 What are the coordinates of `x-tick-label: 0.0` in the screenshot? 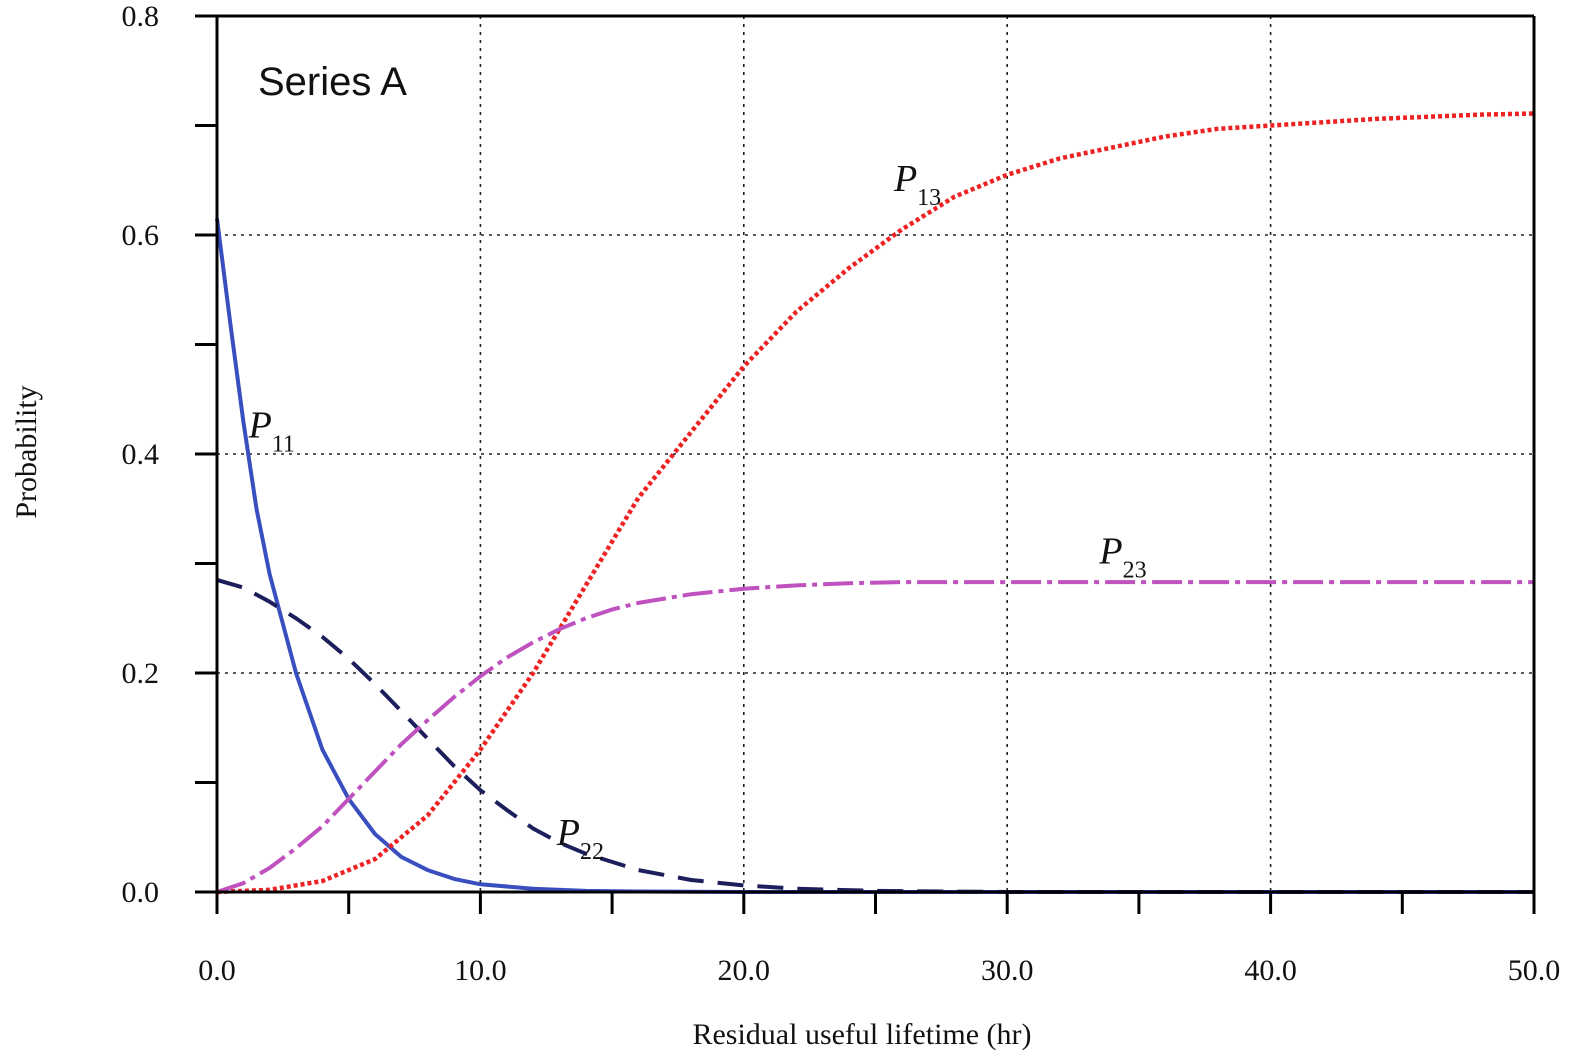 It's located at (217, 970).